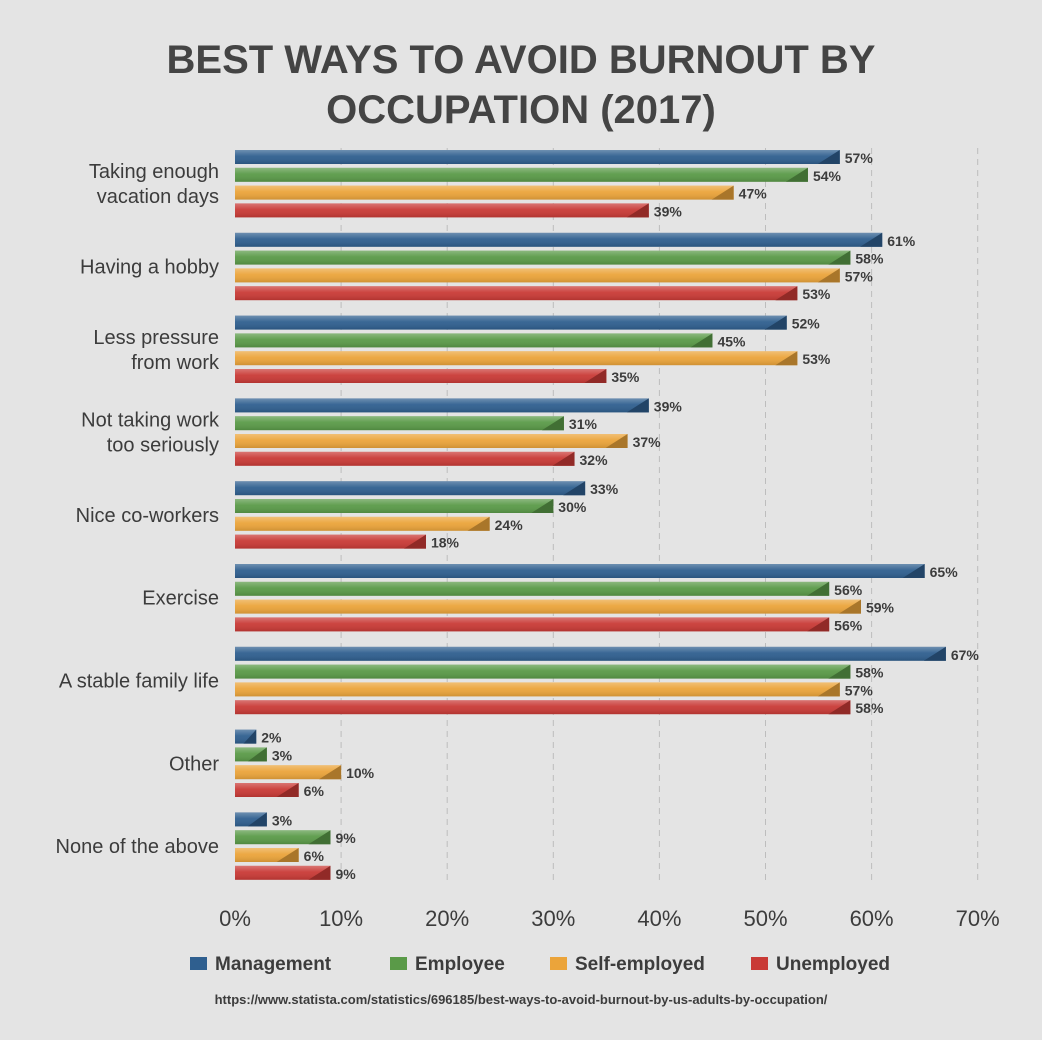 Image resolution: width=1042 pixels, height=1040 pixels. Describe the element at coordinates (360, 773) in the screenshot. I see `value-label: 10%` at that location.